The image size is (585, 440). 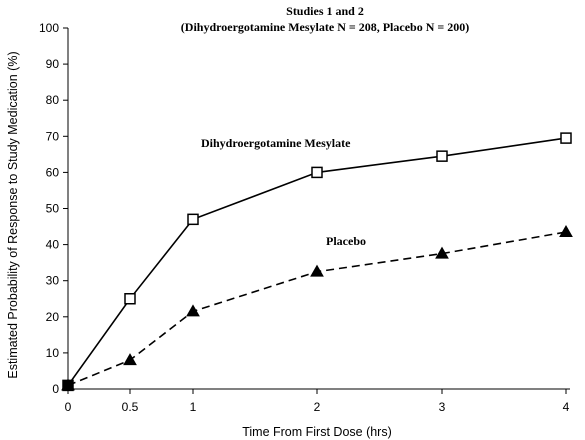 What do you see at coordinates (53, 245) in the screenshot?
I see `y-tick-label: 40` at bounding box center [53, 245].